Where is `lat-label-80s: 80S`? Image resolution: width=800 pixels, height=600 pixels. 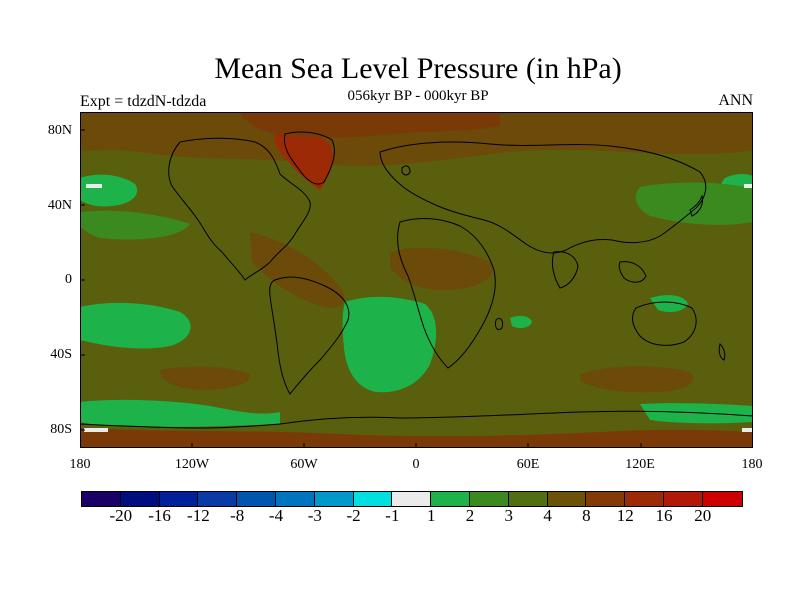 lat-label-80s: 80S is located at coordinates (61, 429).